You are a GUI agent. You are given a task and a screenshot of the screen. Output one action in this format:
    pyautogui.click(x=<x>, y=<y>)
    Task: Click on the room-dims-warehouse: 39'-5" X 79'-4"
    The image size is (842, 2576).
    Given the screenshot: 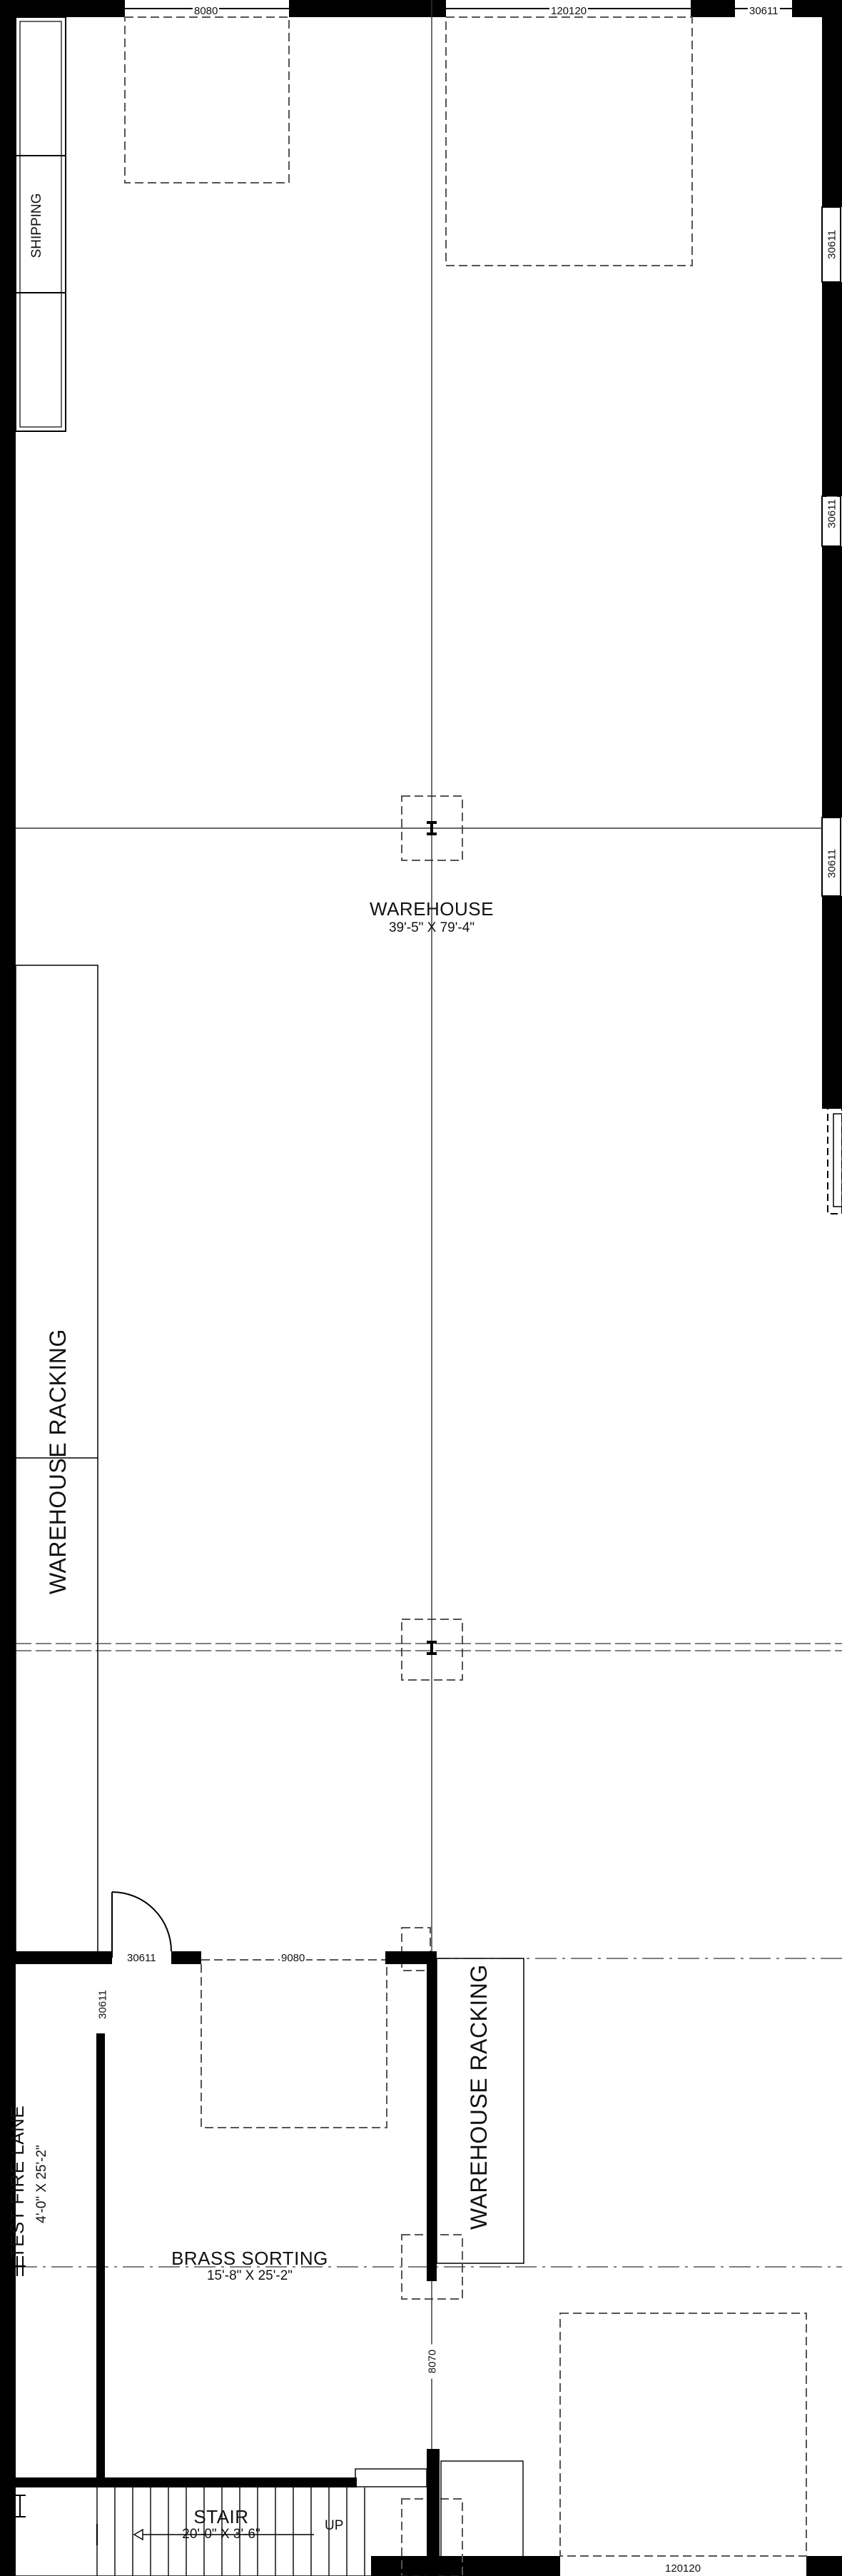 What is the action you would take?
    pyautogui.click(x=431, y=927)
    